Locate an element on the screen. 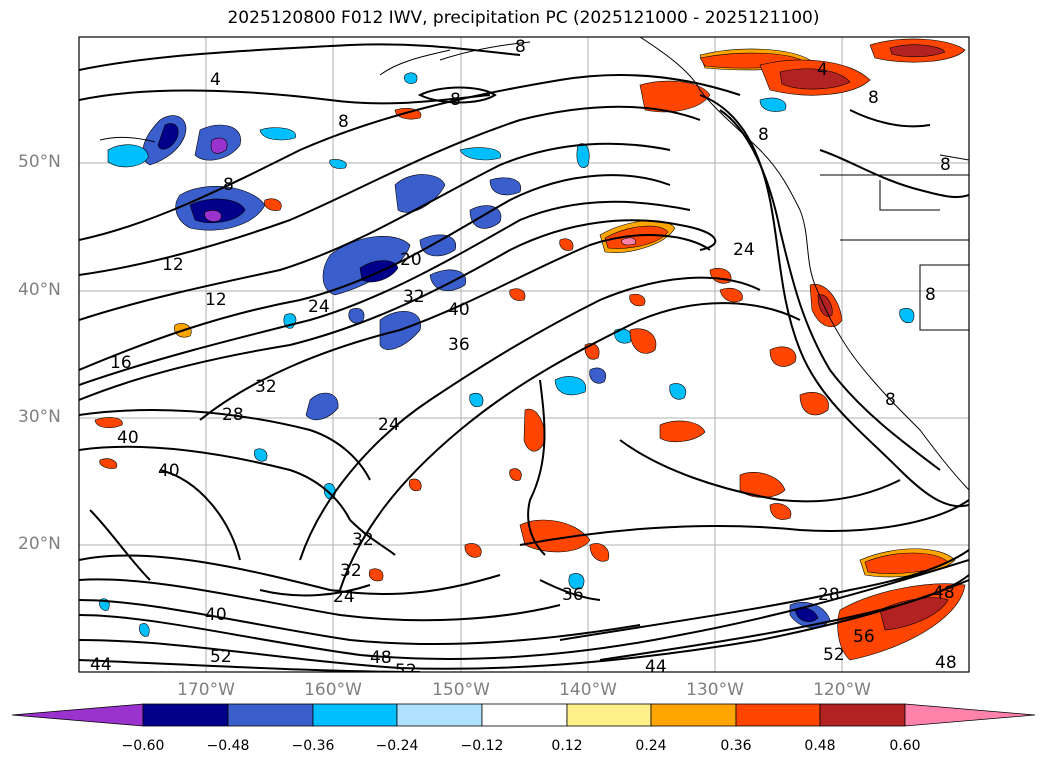  colorbar is located at coordinates (523, 715).